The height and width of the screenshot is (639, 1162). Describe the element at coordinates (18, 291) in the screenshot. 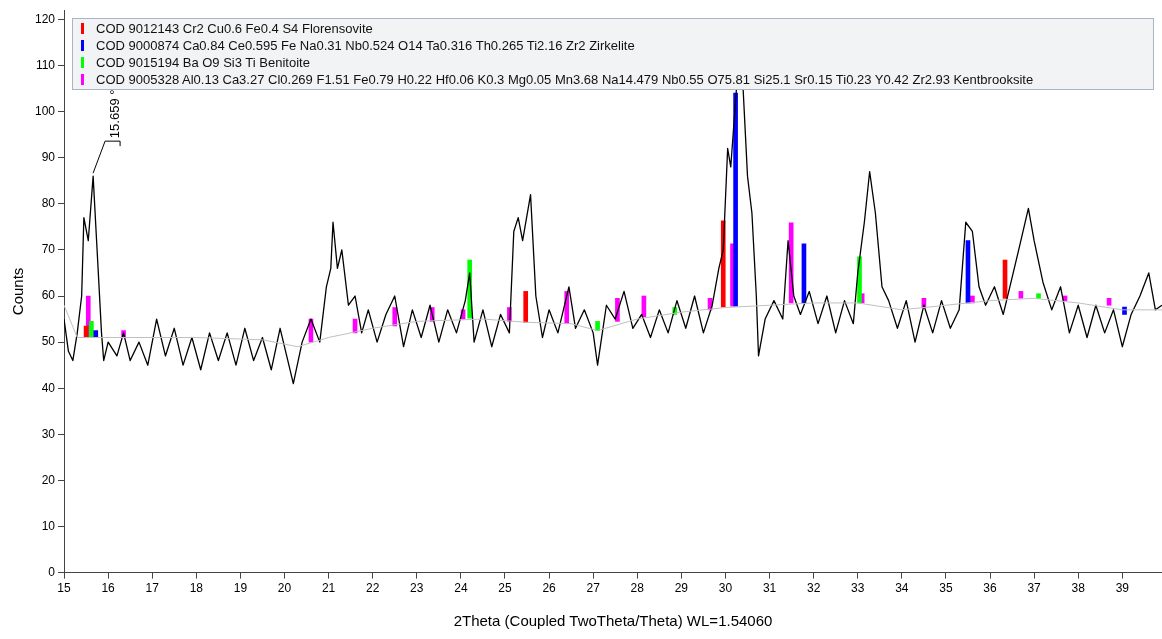

I see `y-axis-title: Counts` at that location.